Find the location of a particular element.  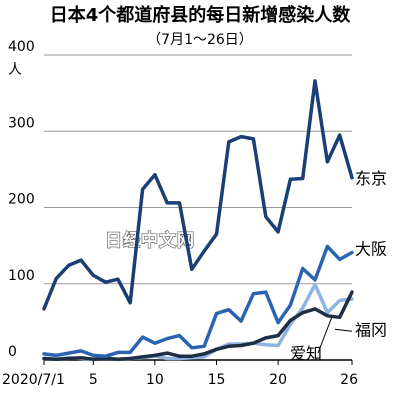

series-label: 福冈 is located at coordinates (371, 329).